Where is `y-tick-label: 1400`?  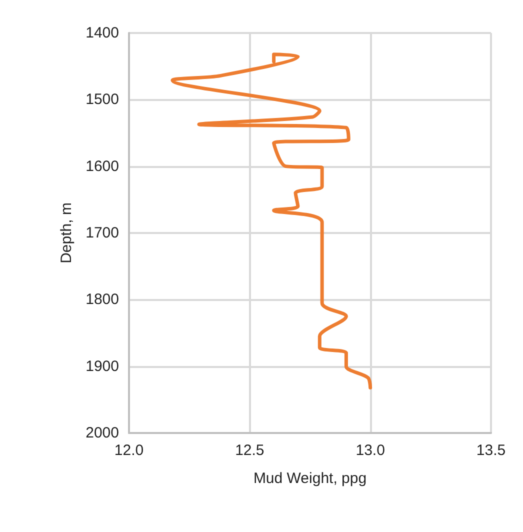 y-tick-label: 1400 is located at coordinates (102, 33).